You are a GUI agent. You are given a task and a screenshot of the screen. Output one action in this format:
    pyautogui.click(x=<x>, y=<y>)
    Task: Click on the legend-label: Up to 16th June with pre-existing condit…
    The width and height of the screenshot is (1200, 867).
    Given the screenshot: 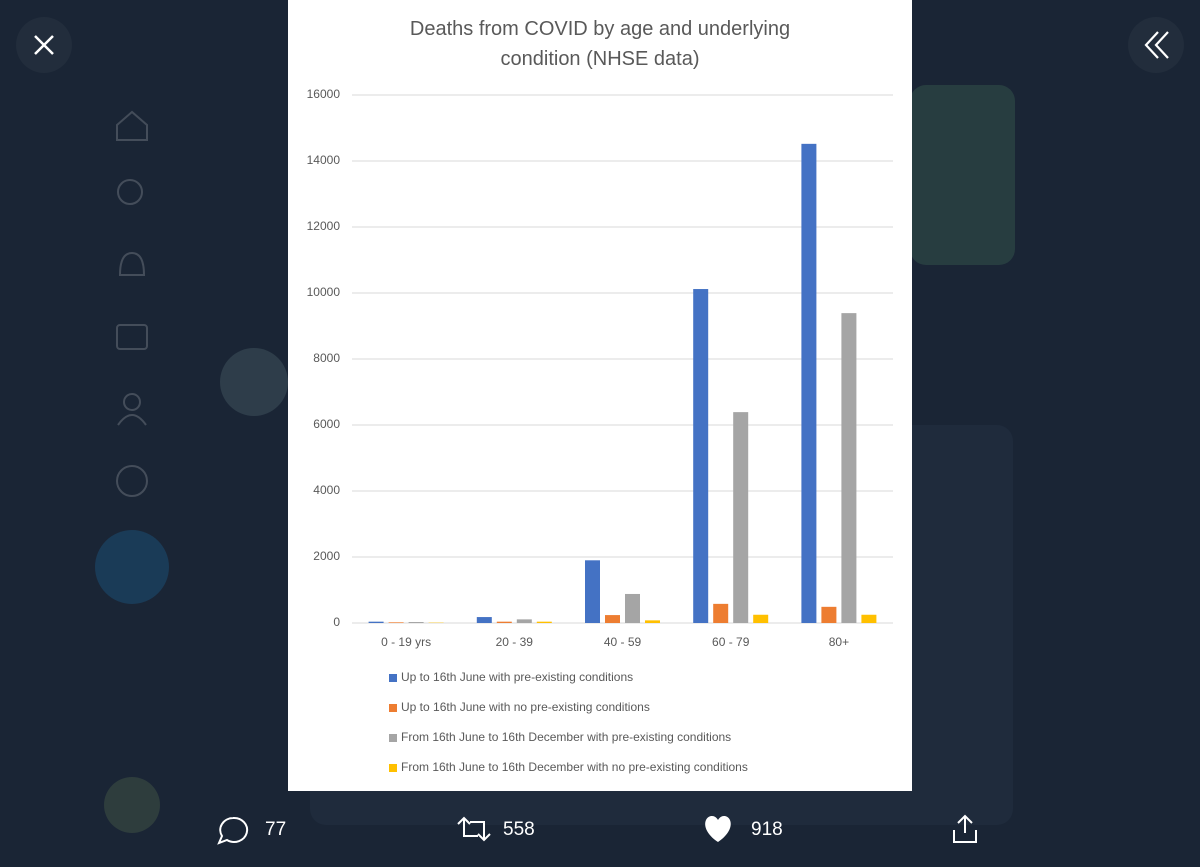 What is the action you would take?
    pyautogui.click(x=517, y=677)
    